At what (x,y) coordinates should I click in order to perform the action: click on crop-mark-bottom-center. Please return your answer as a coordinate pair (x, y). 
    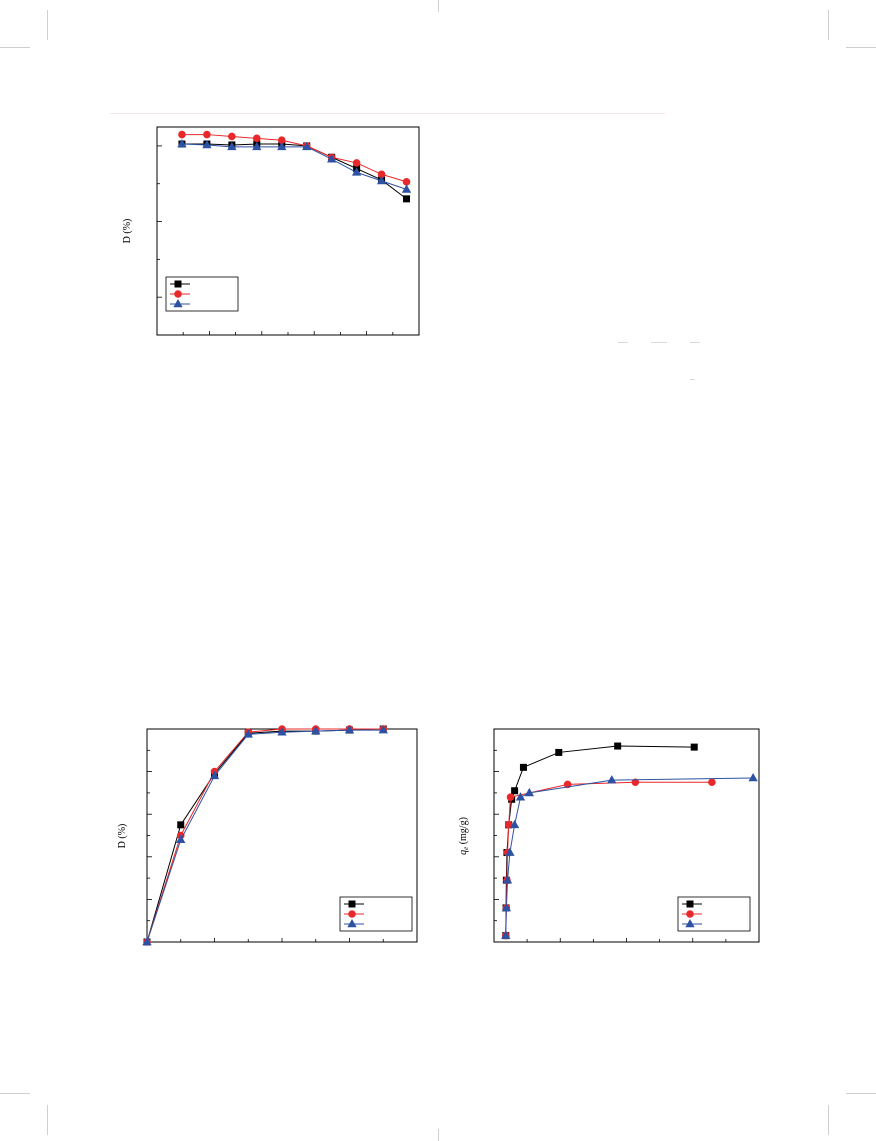
    Looking at the image, I should click on (438, 1135).